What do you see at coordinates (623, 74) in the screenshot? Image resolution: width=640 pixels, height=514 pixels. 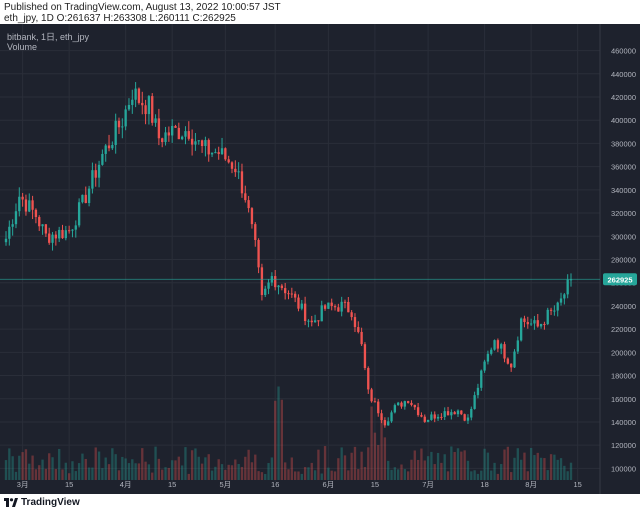 I see `y-tick-label: 440000` at bounding box center [623, 74].